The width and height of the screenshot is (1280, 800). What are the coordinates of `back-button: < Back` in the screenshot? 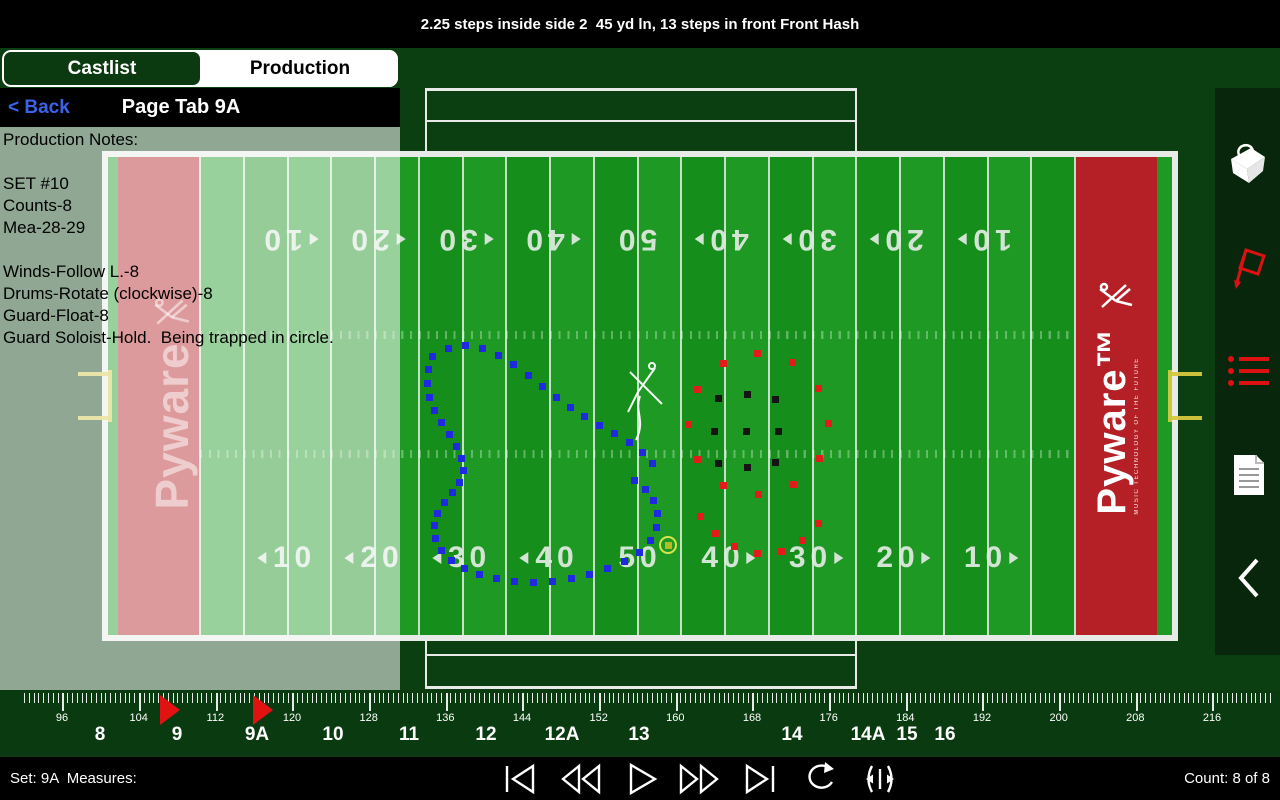 It's located at (39, 107).